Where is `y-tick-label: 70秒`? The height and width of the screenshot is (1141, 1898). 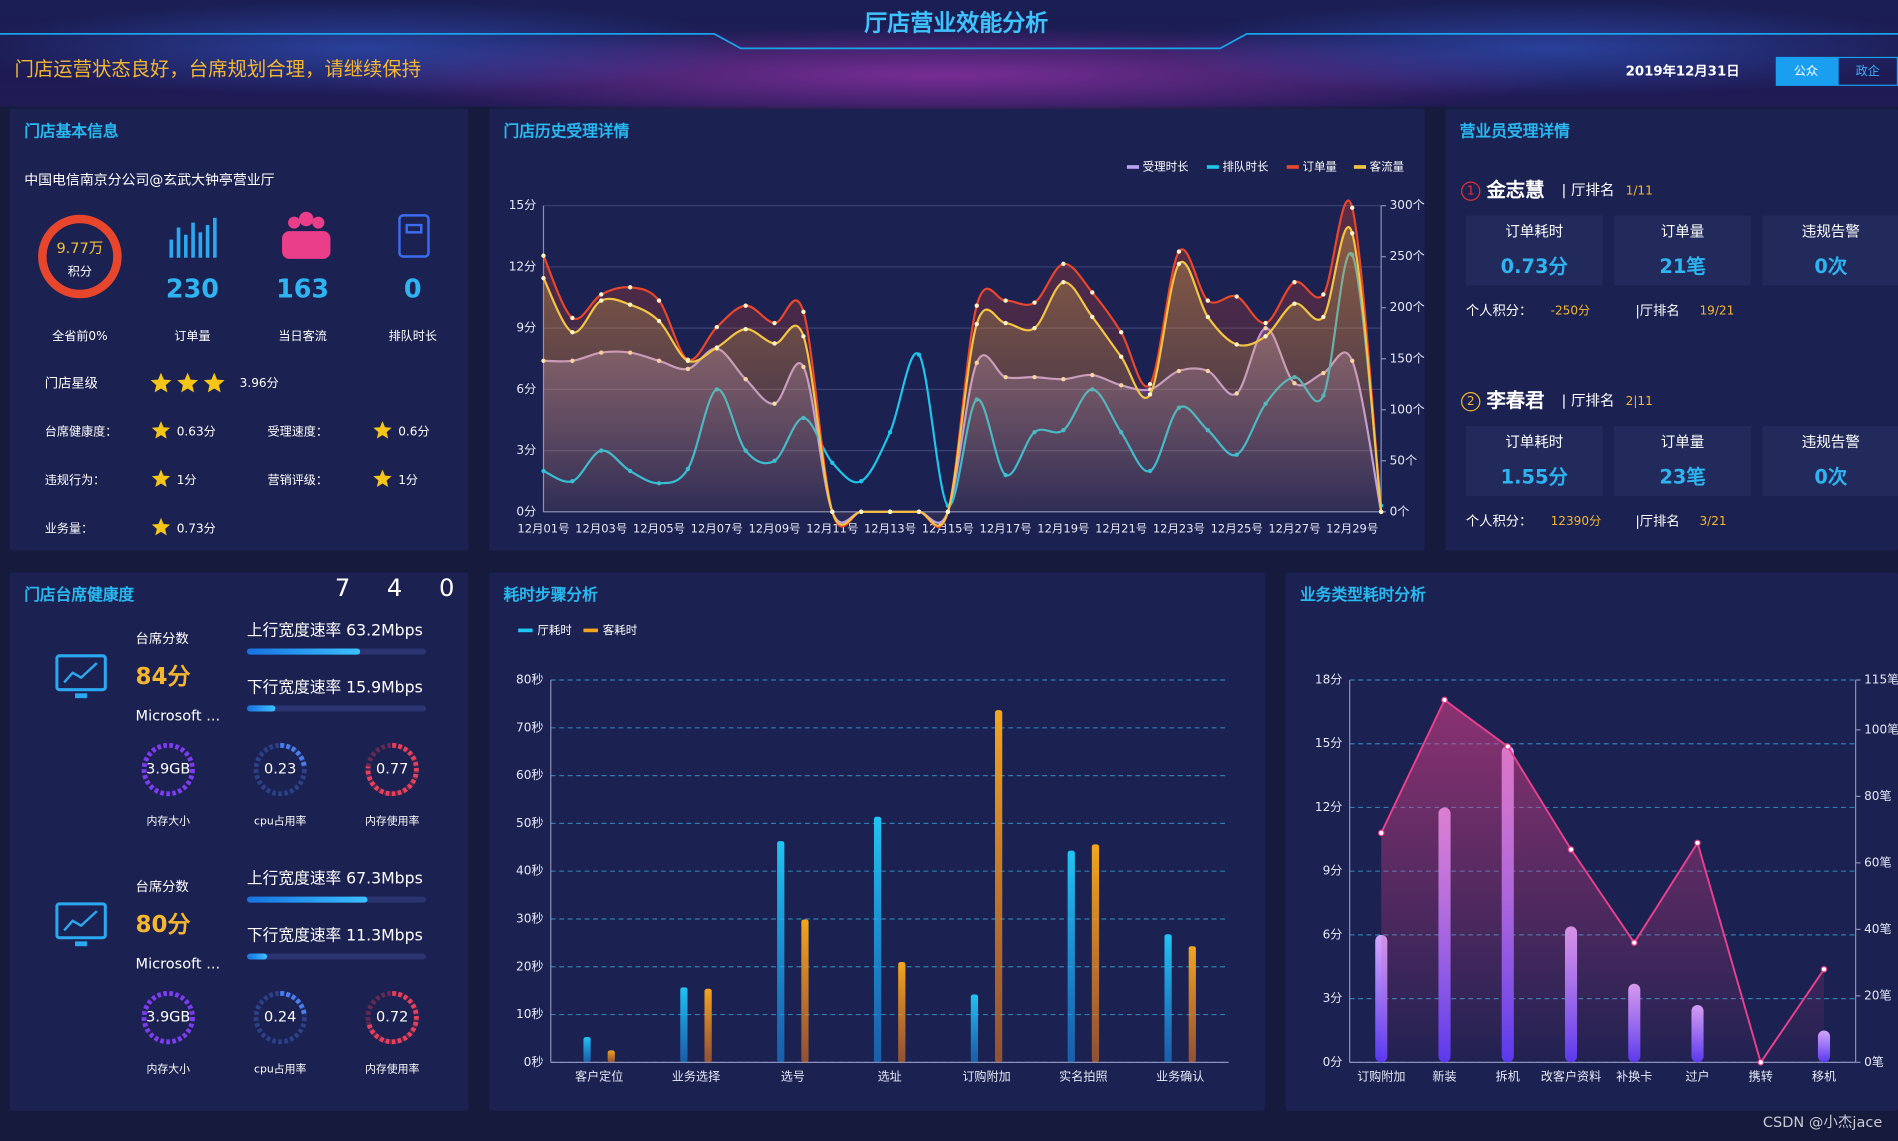
y-tick-label: 70秒 is located at coordinates (529, 727).